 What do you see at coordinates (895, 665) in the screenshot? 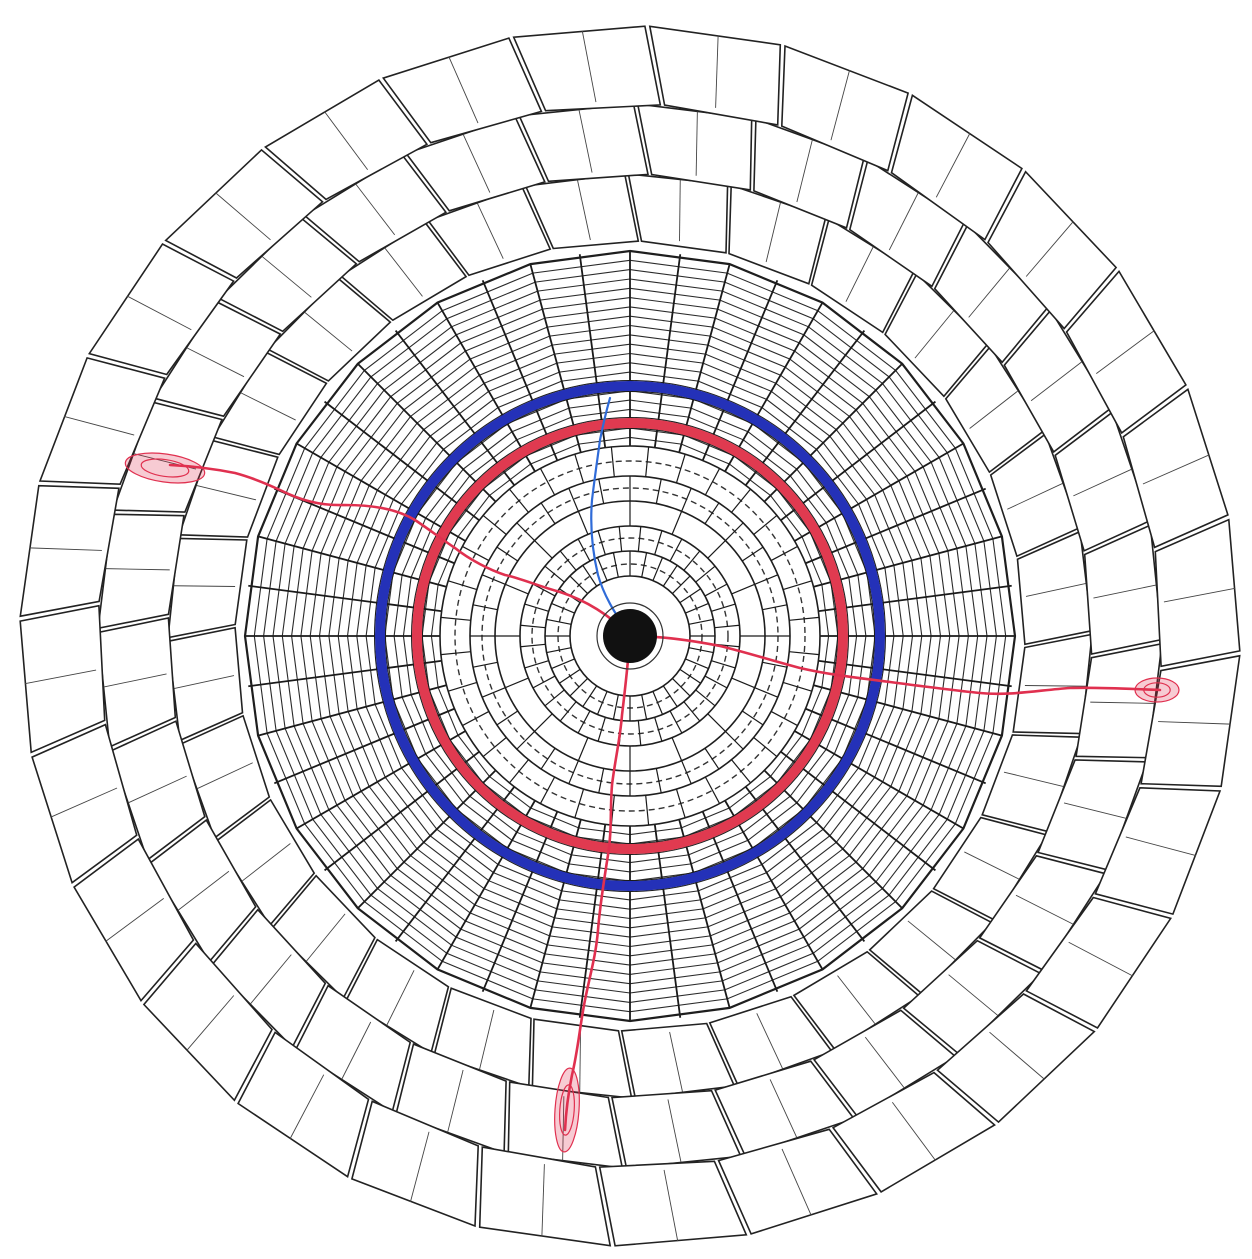
I see `track-right` at bounding box center [895, 665].